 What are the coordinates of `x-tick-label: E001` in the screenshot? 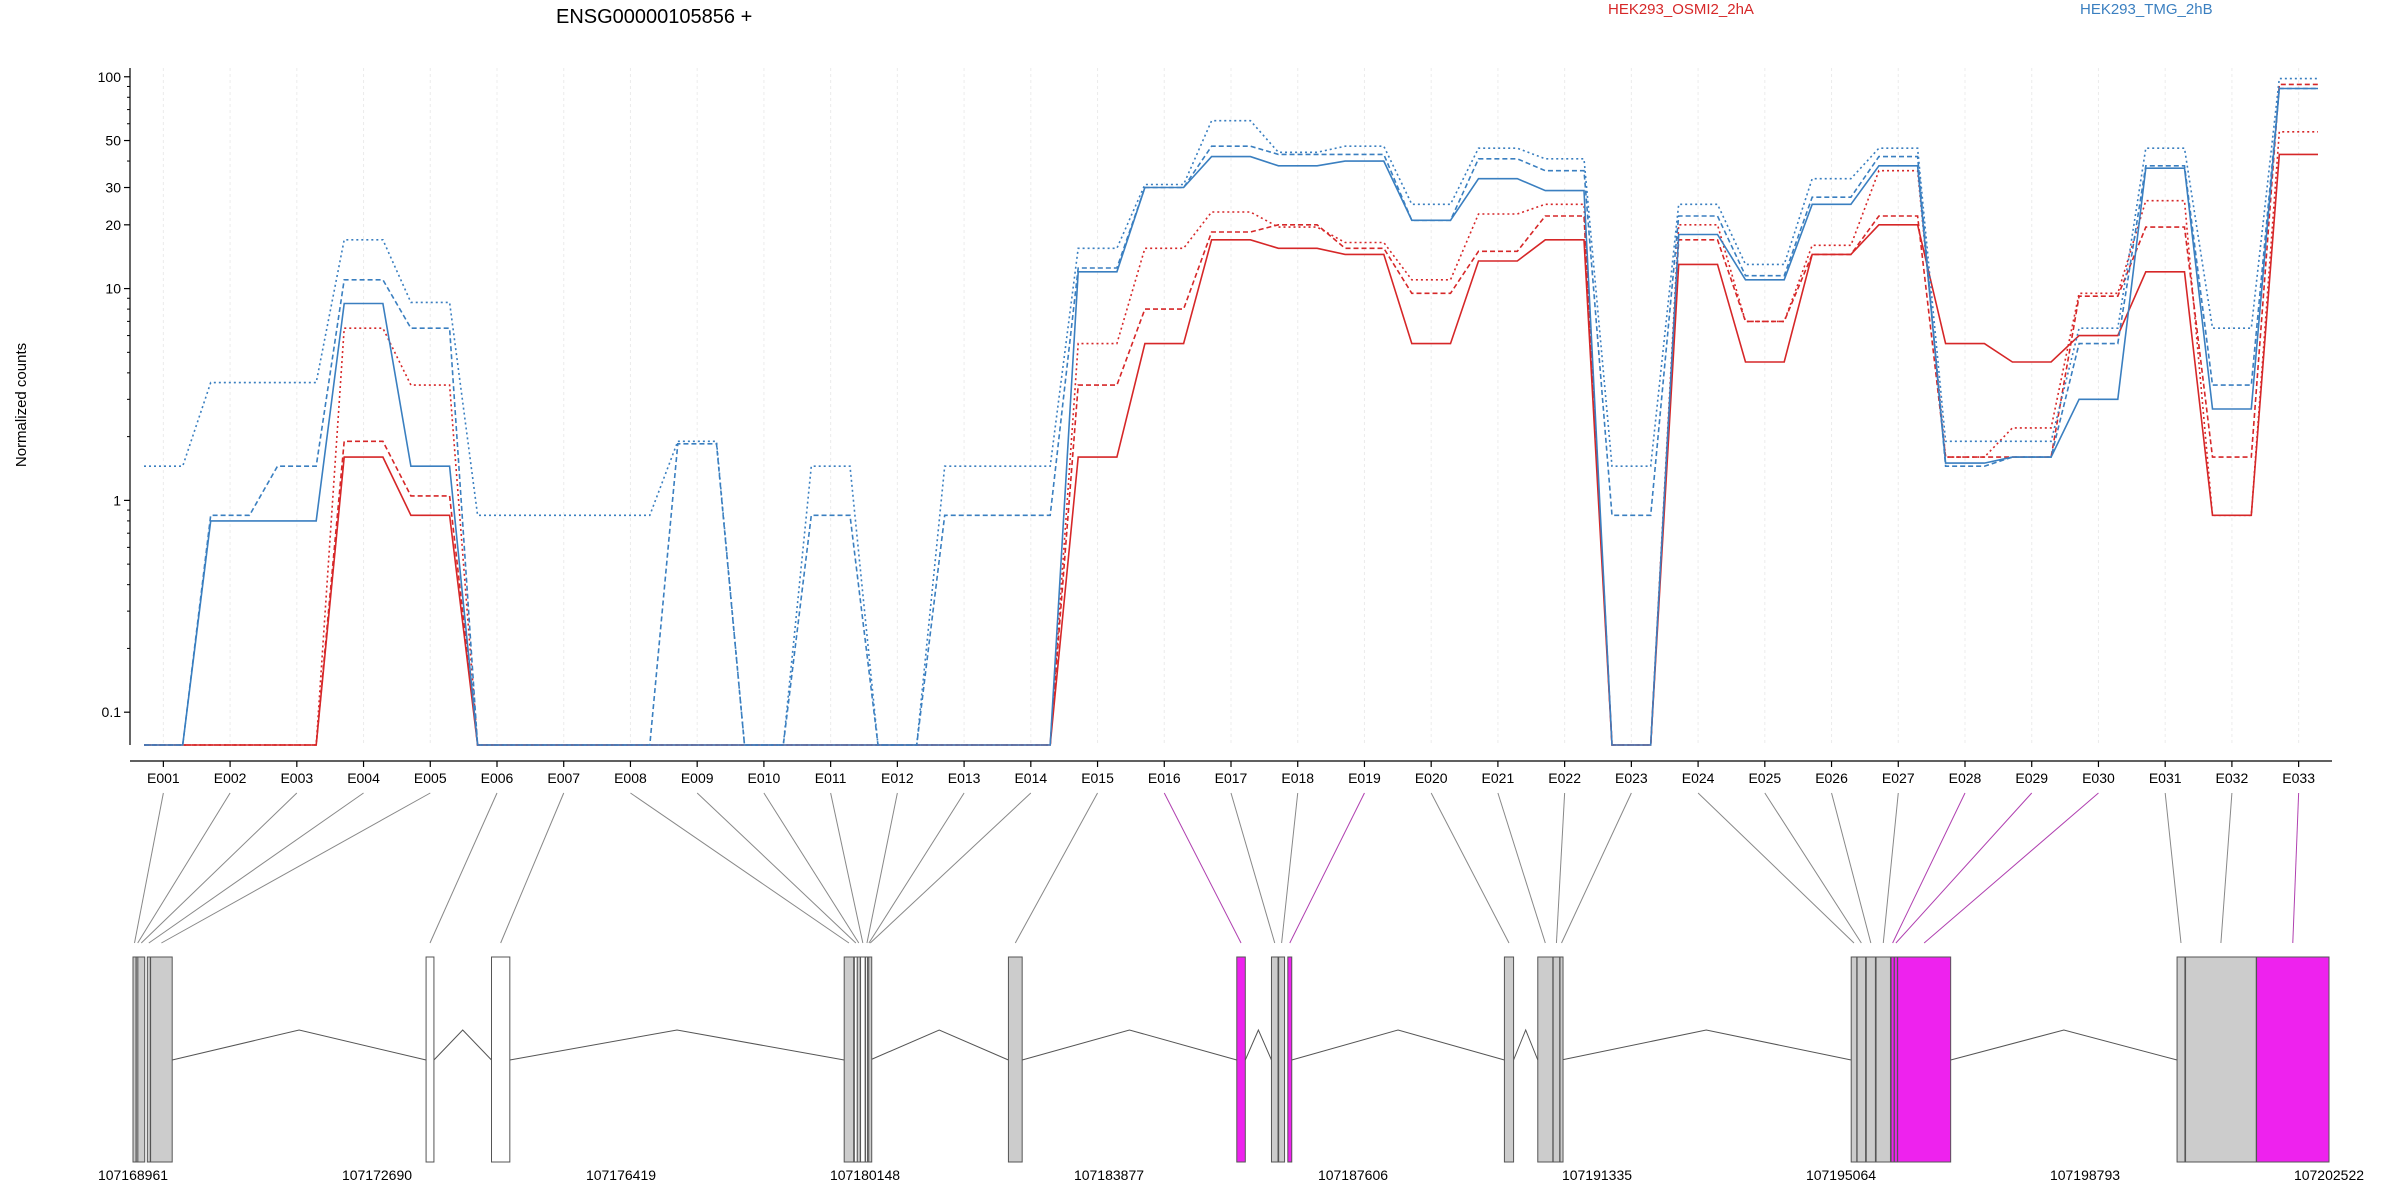 It's located at (163, 778).